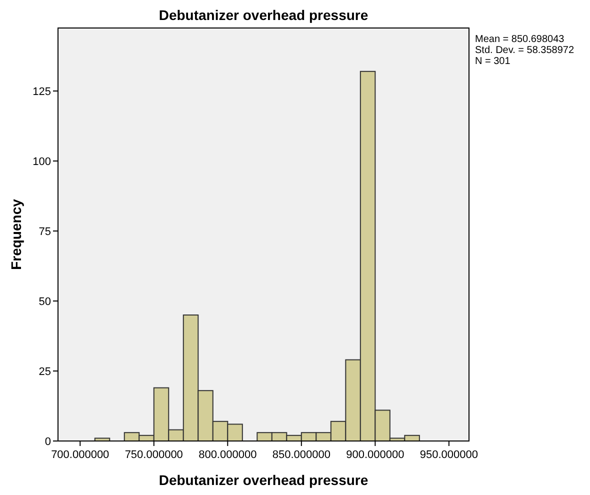 The height and width of the screenshot is (495, 590). Describe the element at coordinates (44, 232) in the screenshot. I see `y-tick-label: 75` at that location.